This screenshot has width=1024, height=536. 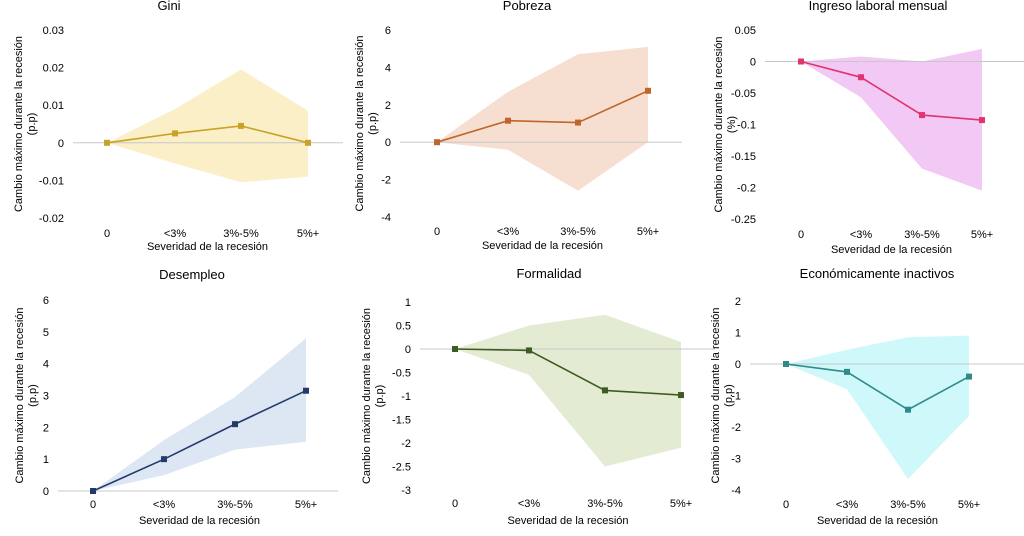 I want to click on y-tick-label: -0.02, so click(x=51, y=219).